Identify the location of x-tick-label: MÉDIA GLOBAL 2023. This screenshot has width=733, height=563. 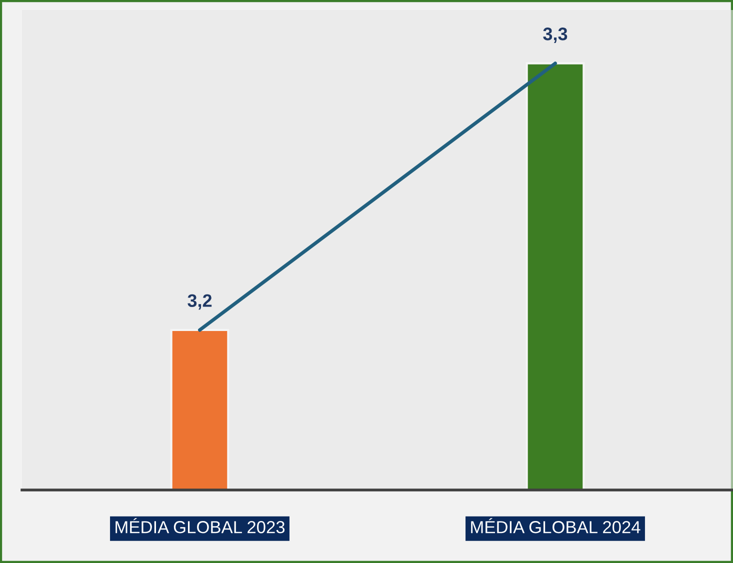
(200, 526).